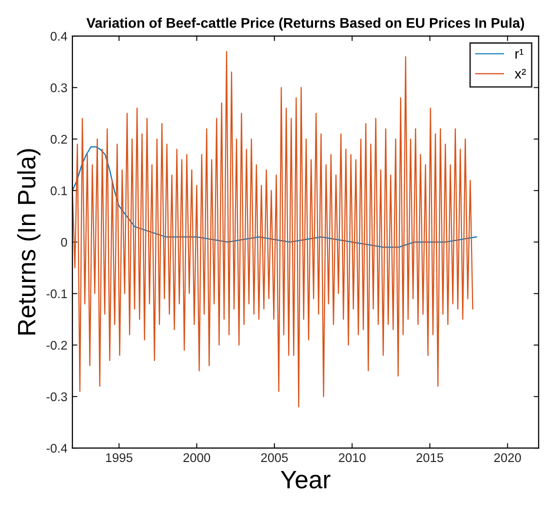 The image size is (557, 515). Describe the element at coordinates (57, 448) in the screenshot. I see `y-tick-label: -0.4` at that location.